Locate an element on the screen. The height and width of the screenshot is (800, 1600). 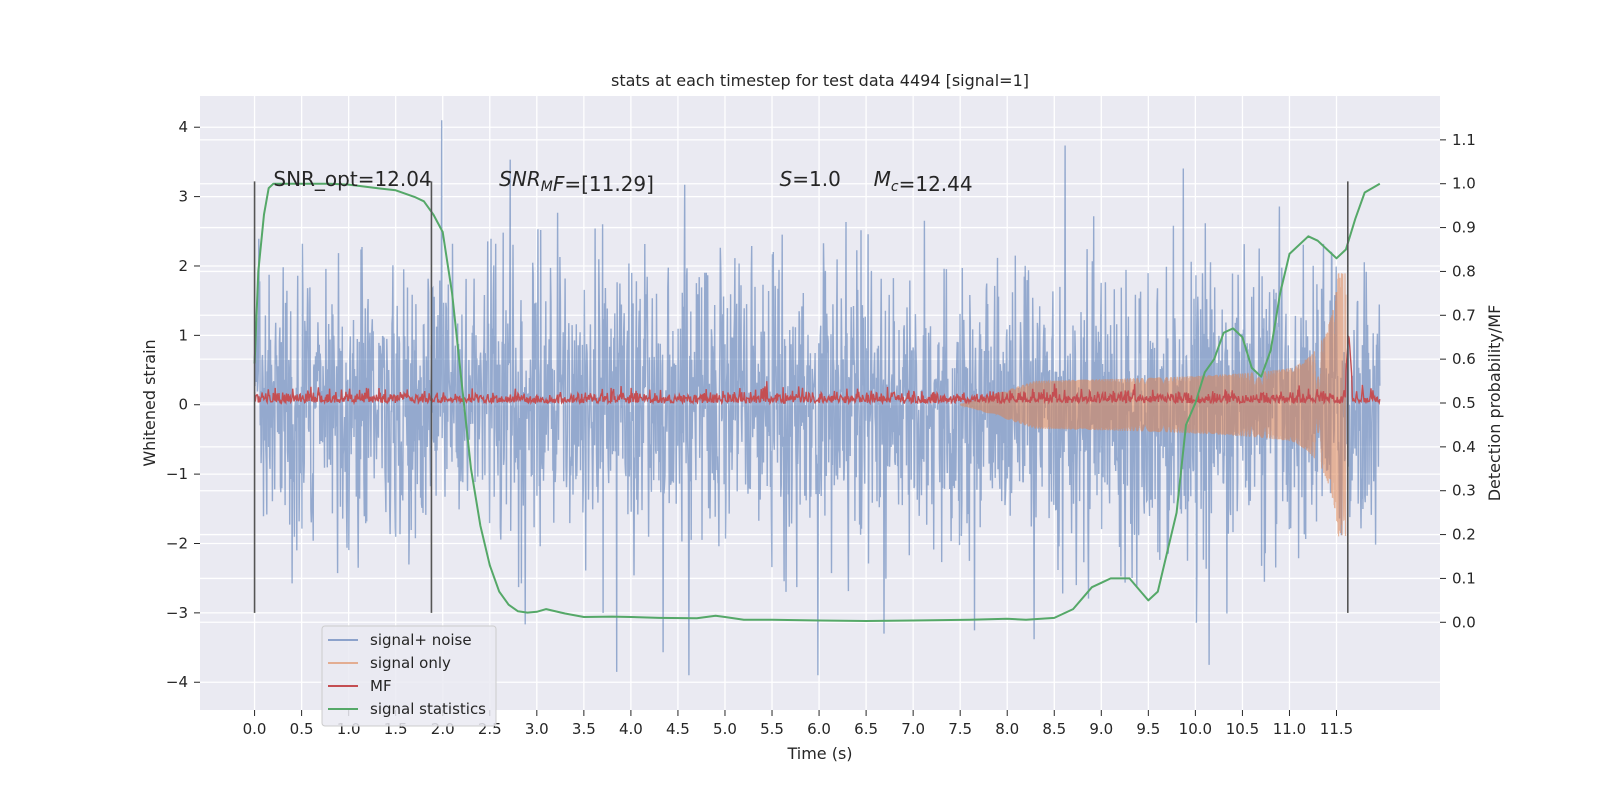
x-tick-label: 5.5 is located at coordinates (772, 729).